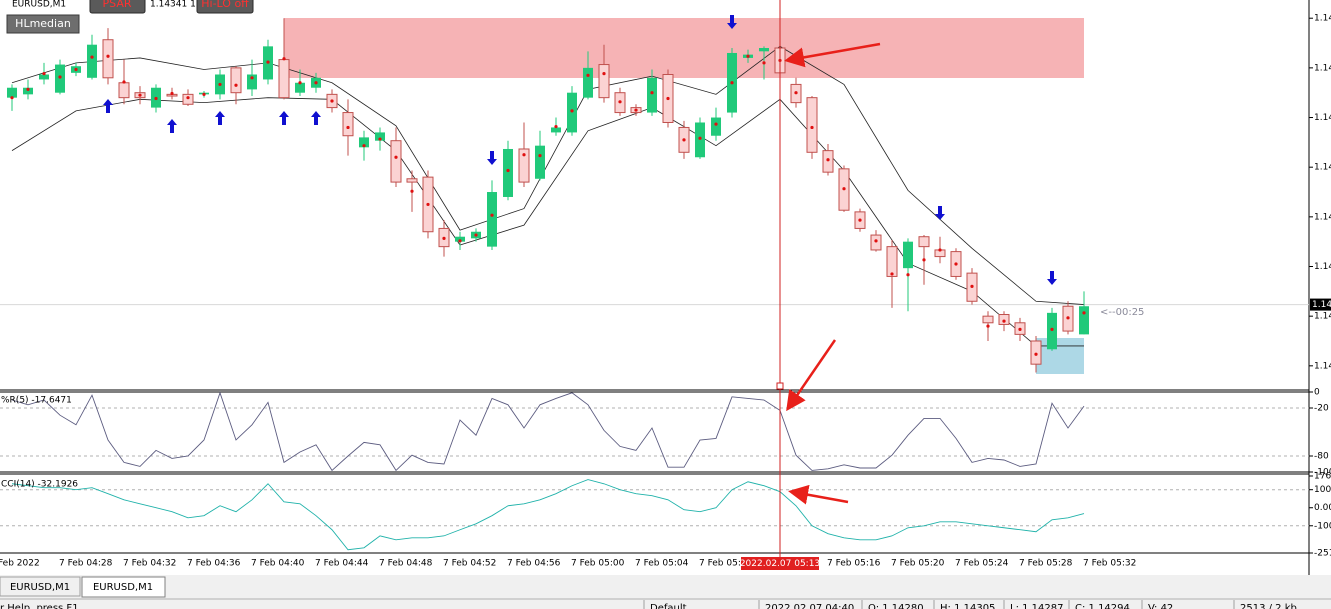 The height and width of the screenshot is (609, 1331). I want to click on hlmedian-button-label: HLmedian, so click(43, 23).